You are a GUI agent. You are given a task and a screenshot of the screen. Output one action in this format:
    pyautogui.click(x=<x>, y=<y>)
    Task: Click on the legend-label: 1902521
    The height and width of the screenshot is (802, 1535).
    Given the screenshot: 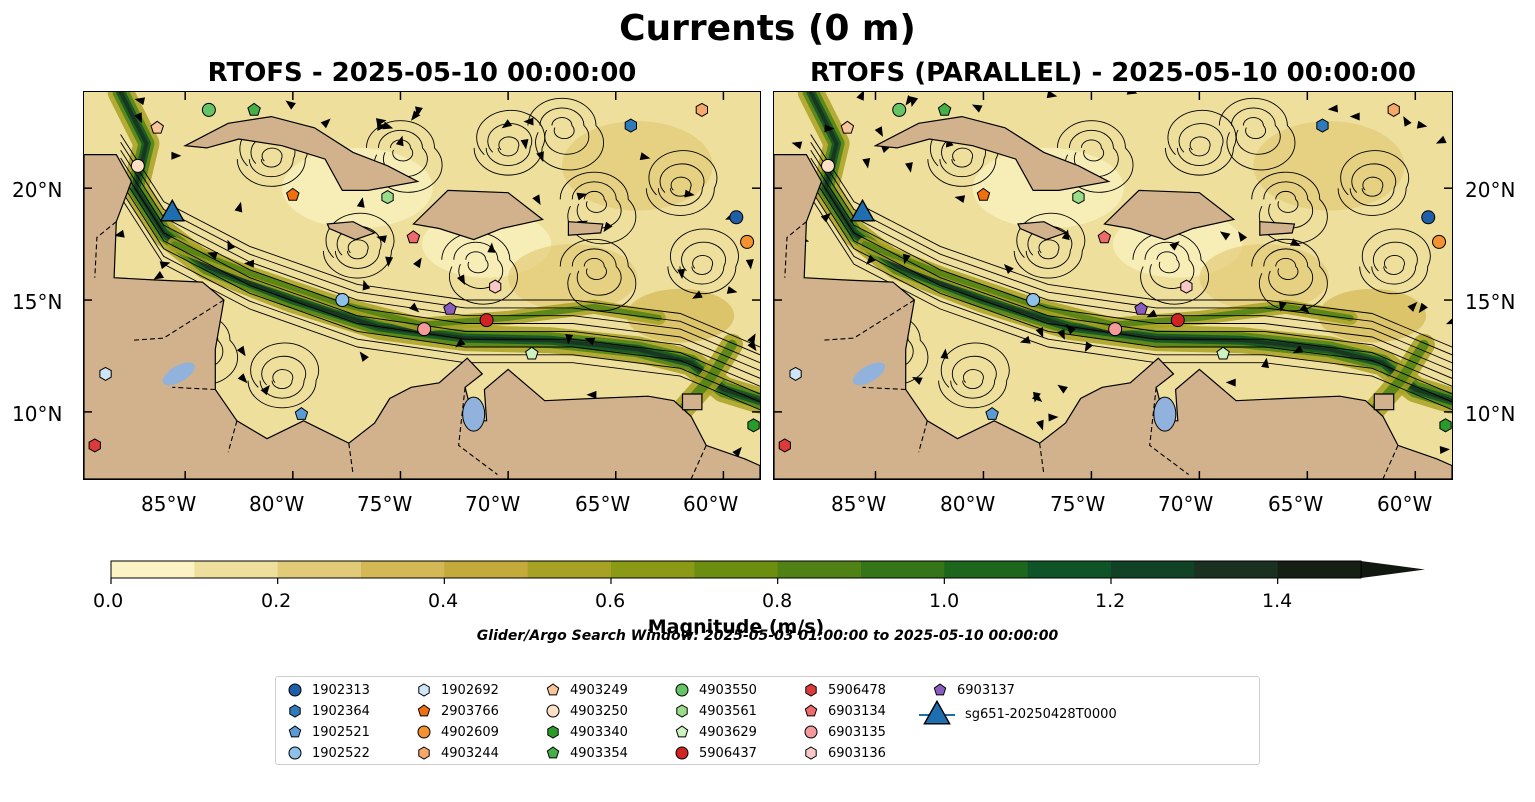 What is the action you would take?
    pyautogui.click(x=341, y=732)
    